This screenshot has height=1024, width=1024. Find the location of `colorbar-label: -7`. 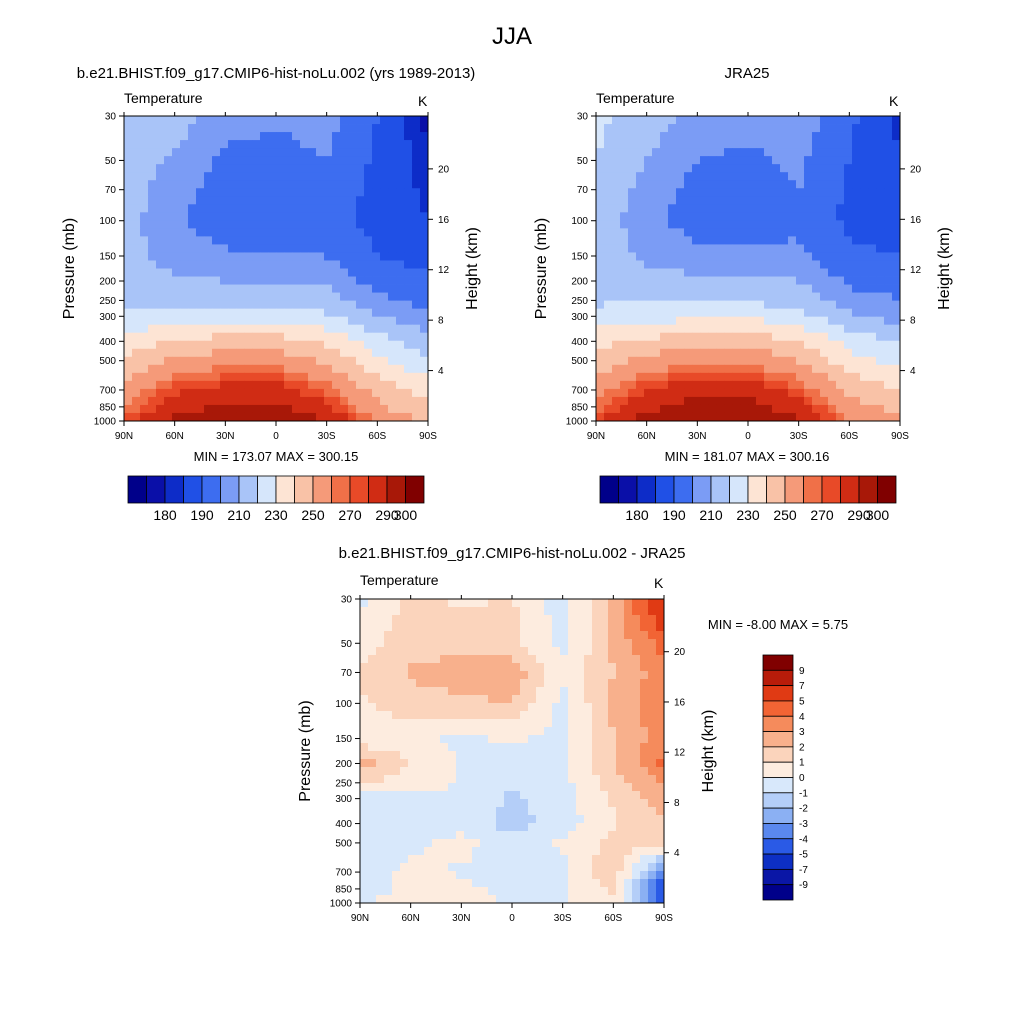

colorbar-label: -7 is located at coordinates (803, 870).